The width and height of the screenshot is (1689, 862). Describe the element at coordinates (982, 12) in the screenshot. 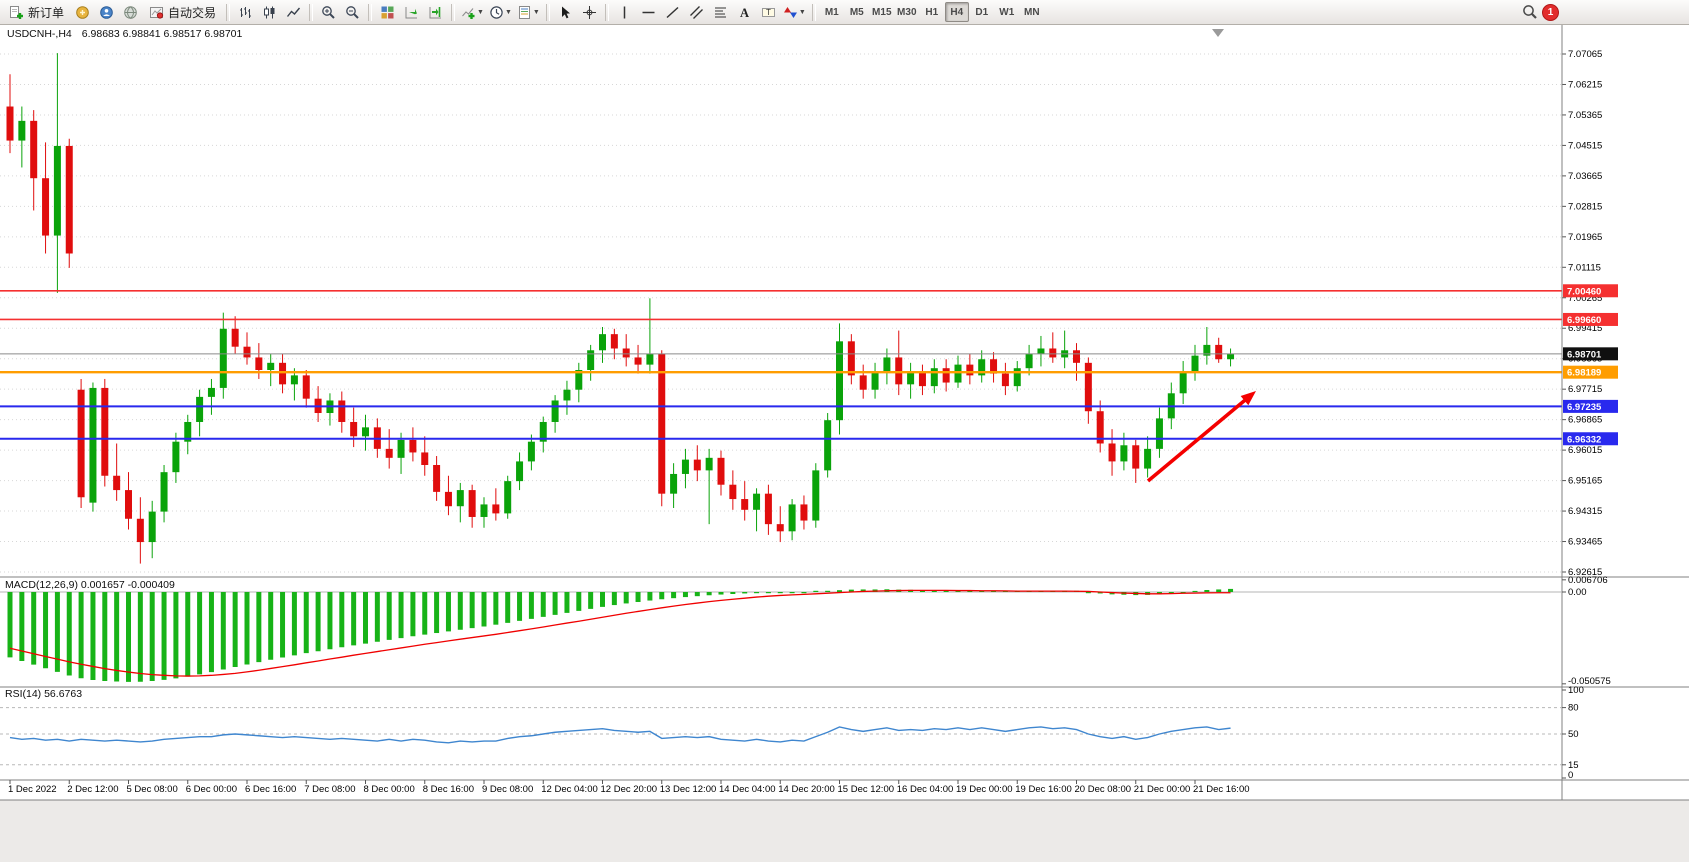

I see `timeframe-d1-button: D1` at that location.